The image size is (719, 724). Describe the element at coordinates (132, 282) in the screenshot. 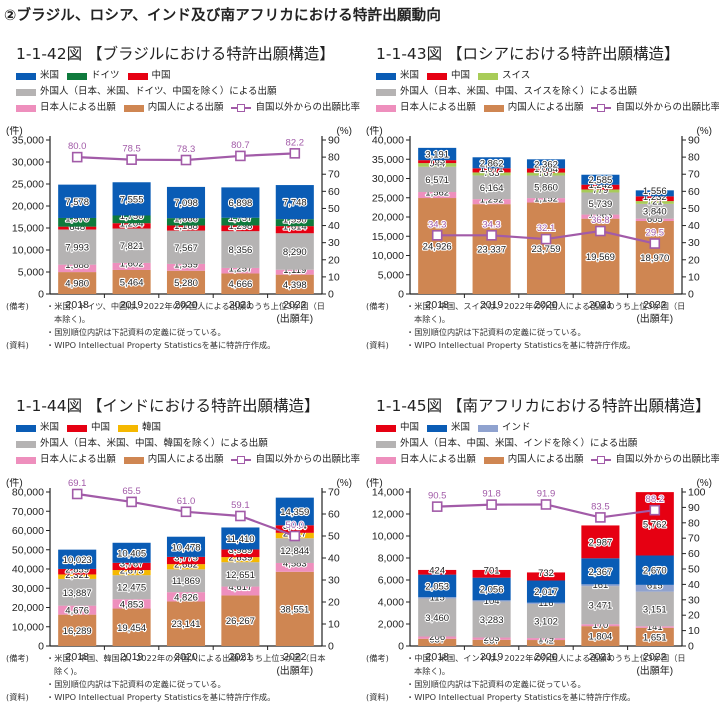

I see `data-label: 5,464` at that location.